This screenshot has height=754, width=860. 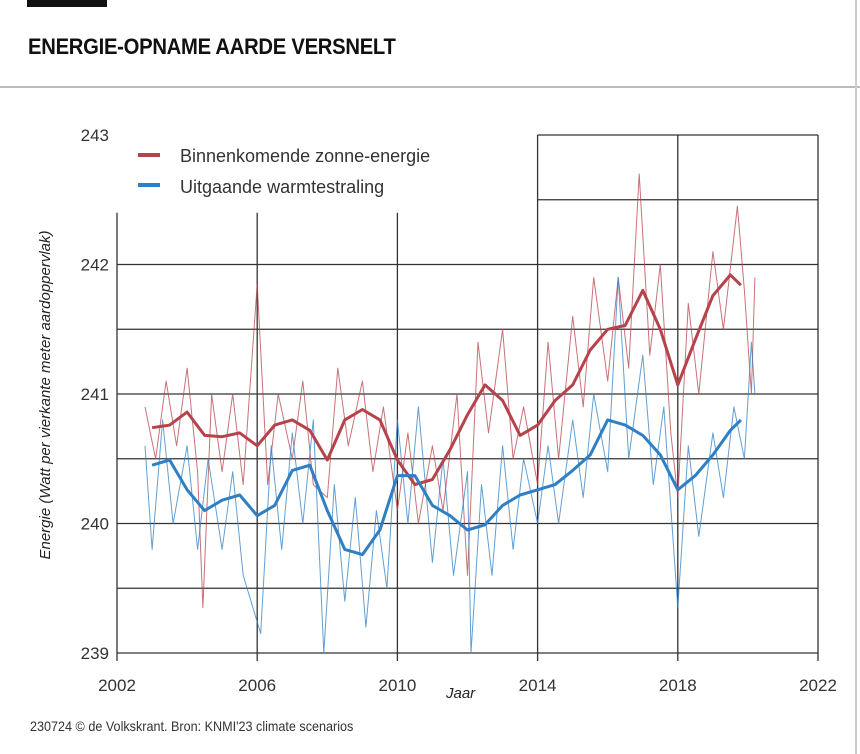 I want to click on x-tick-label: 2022, so click(x=818, y=685).